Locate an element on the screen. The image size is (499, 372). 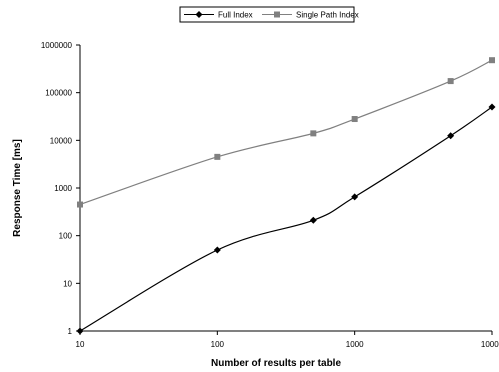
legend-marker-full-index is located at coordinates (199, 14).